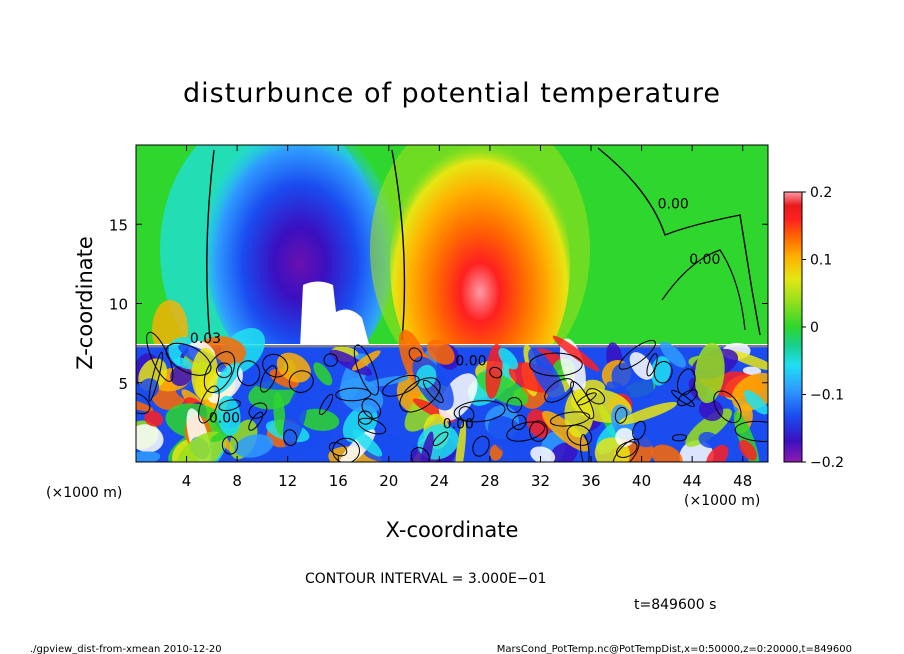  I want to click on contour-label-3: 0.00, so click(470, 361).